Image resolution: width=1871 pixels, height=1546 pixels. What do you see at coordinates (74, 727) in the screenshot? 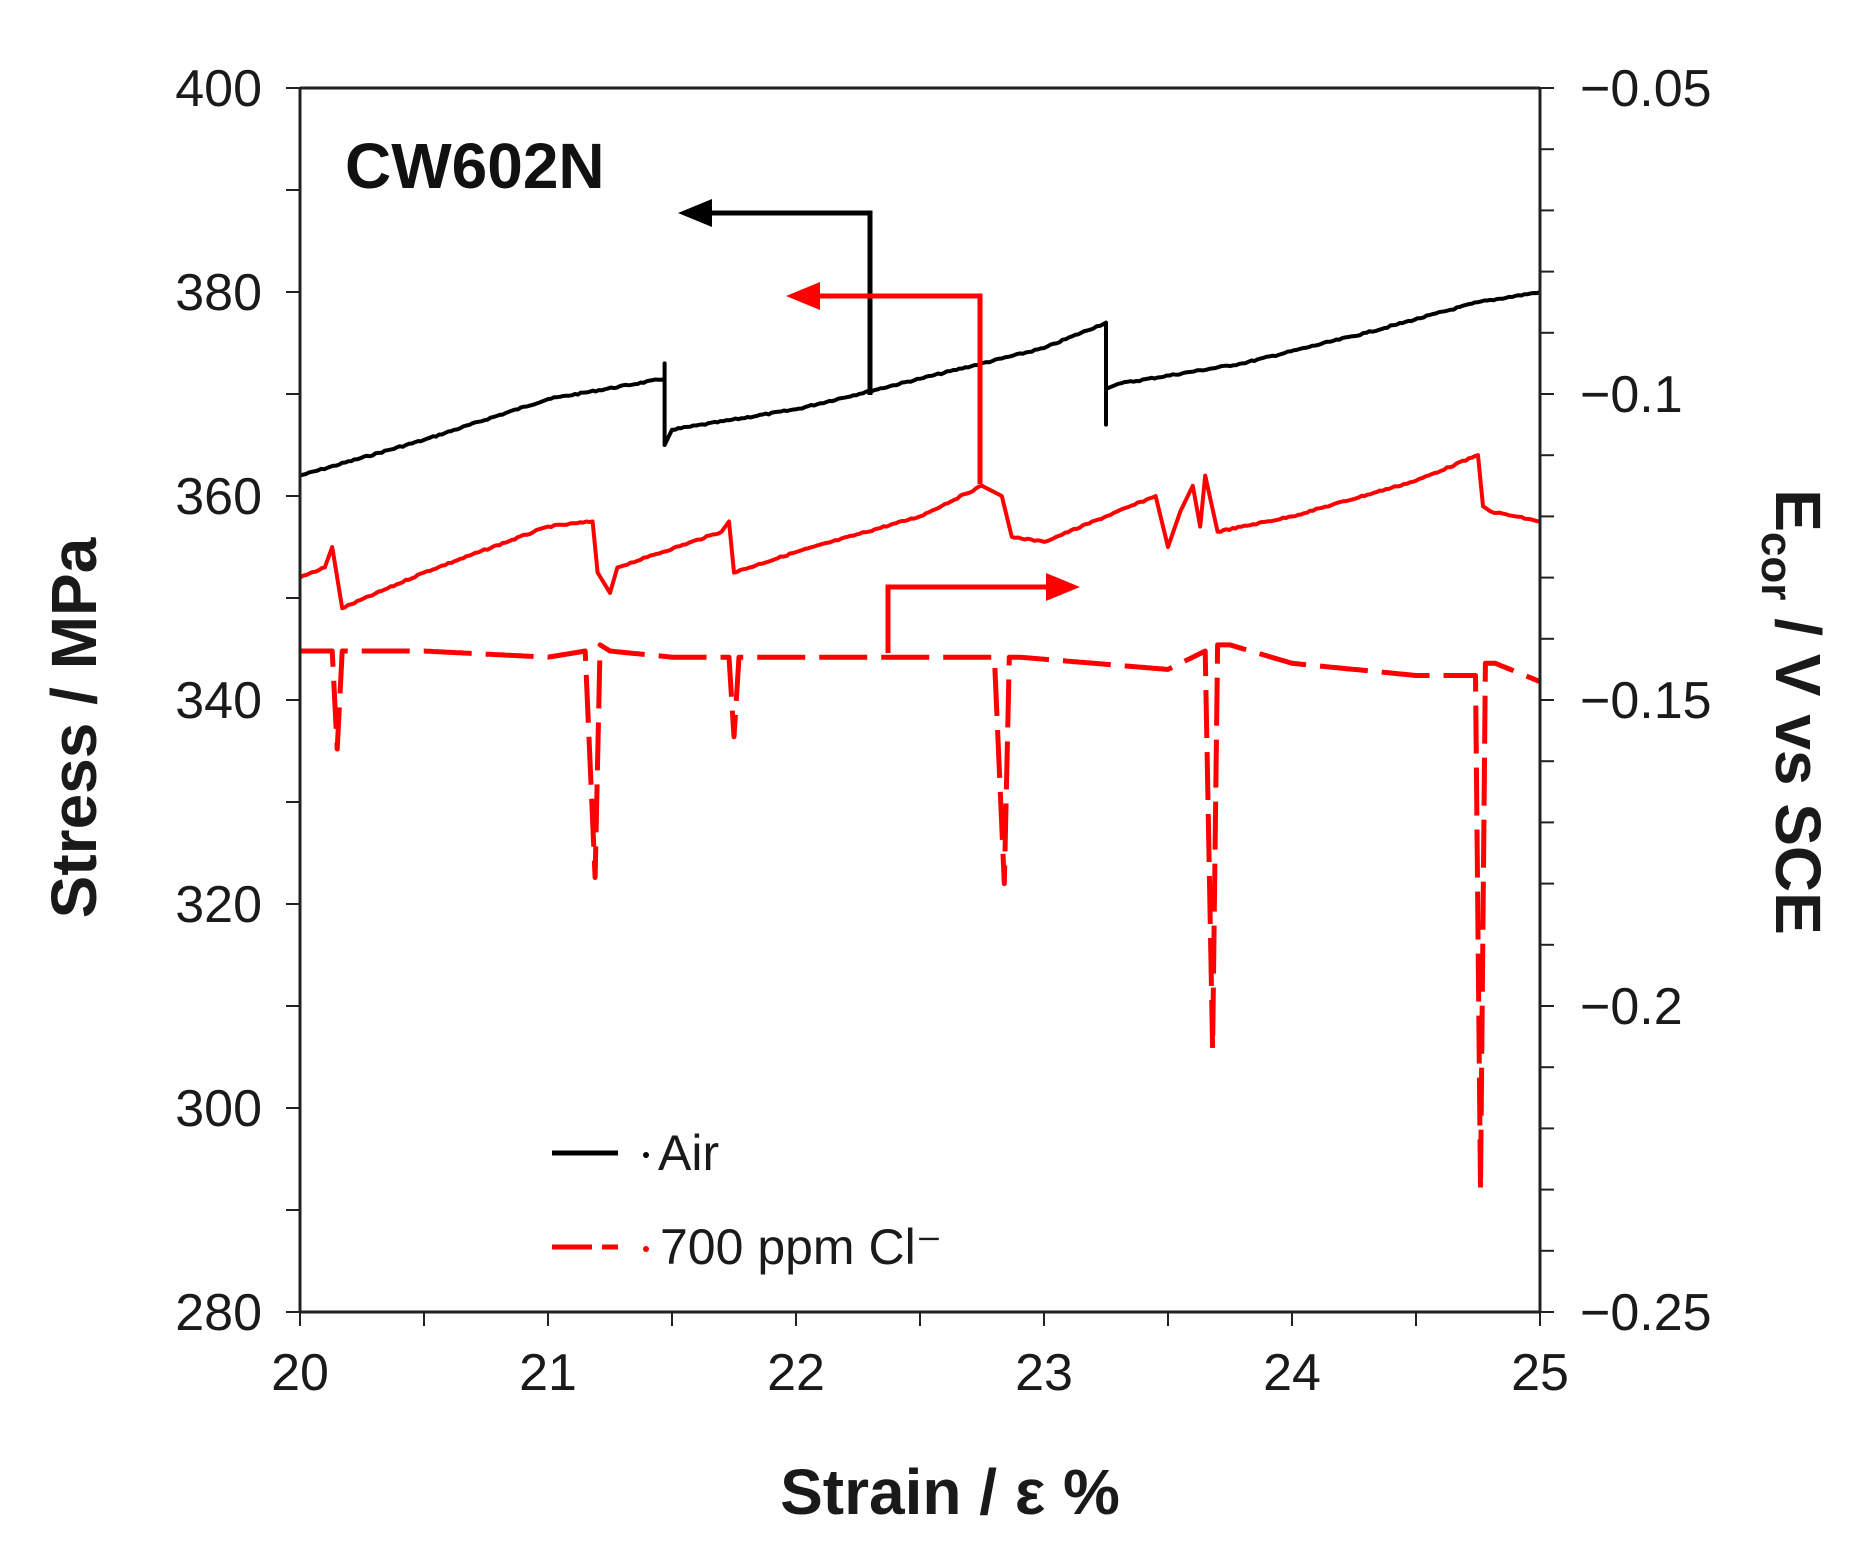
I see `y-axis-title: Stress / MPa` at bounding box center [74, 727].